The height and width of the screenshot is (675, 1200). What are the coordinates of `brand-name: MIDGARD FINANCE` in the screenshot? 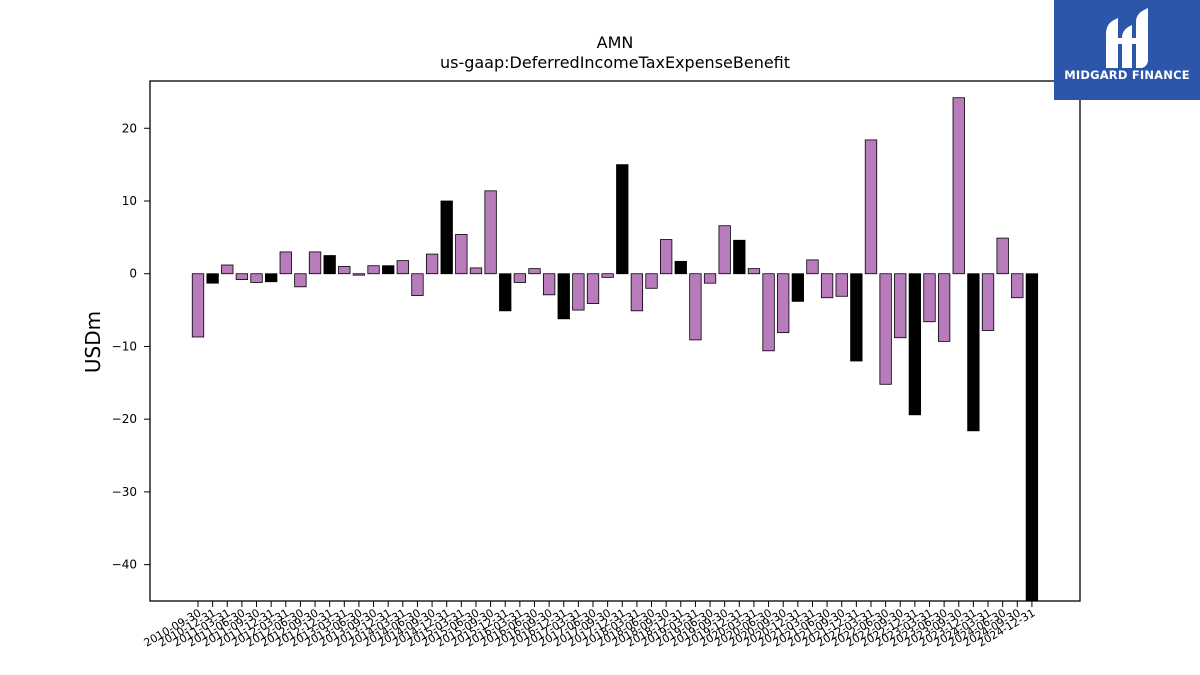 It's located at (1127, 75).